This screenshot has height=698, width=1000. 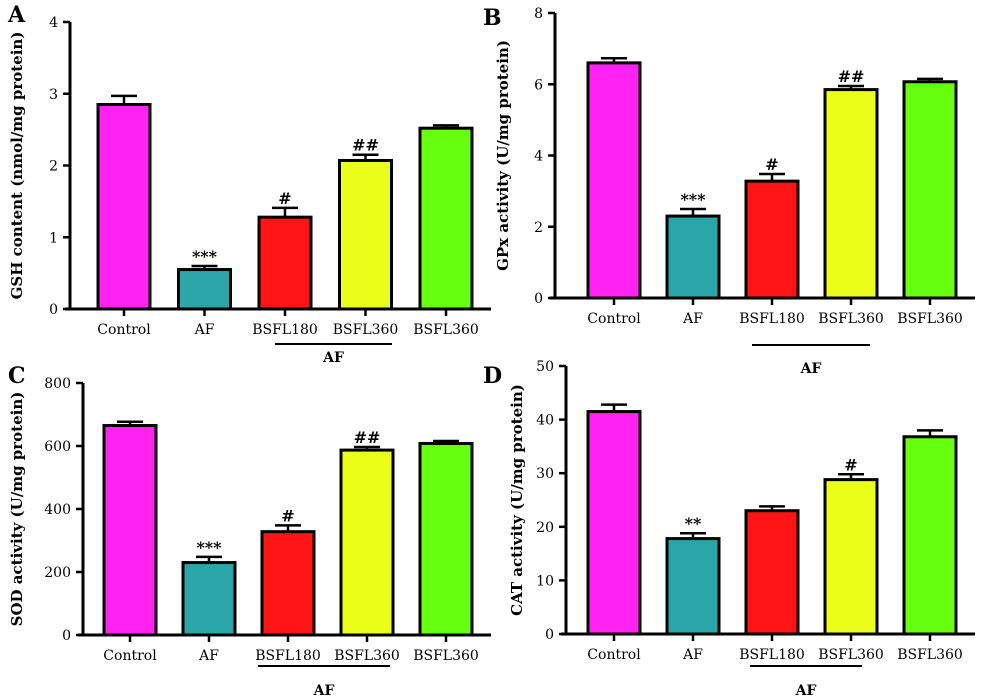 What do you see at coordinates (545, 421) in the screenshot?
I see `y-tick-label: 40` at bounding box center [545, 421].